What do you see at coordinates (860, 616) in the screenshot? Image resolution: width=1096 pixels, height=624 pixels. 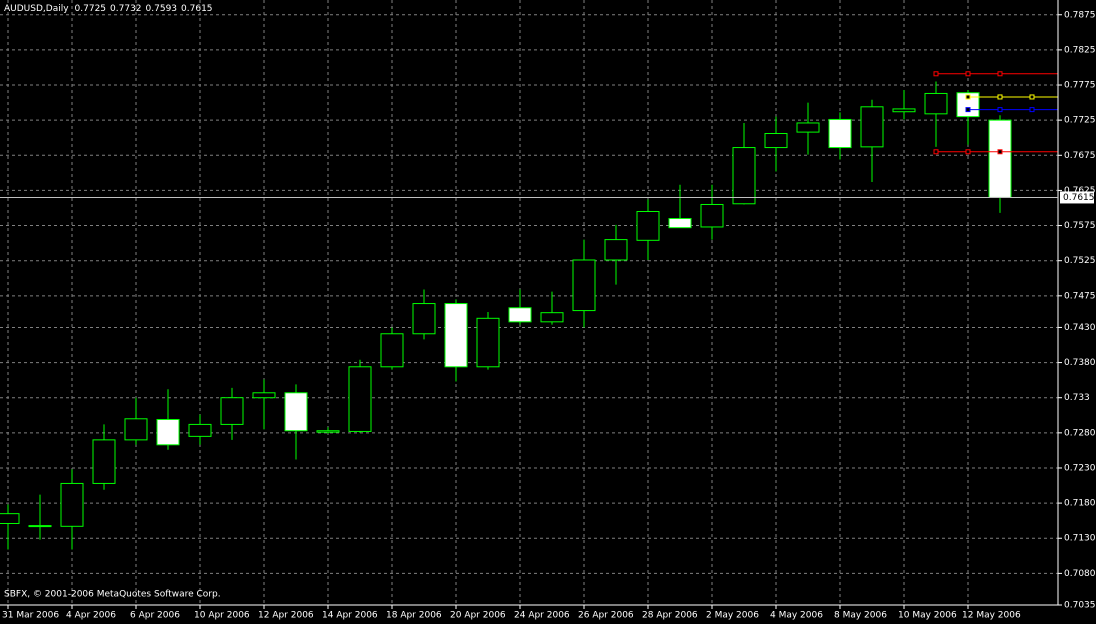 I see `x-tick-label: 8 May 2006` at bounding box center [860, 616].